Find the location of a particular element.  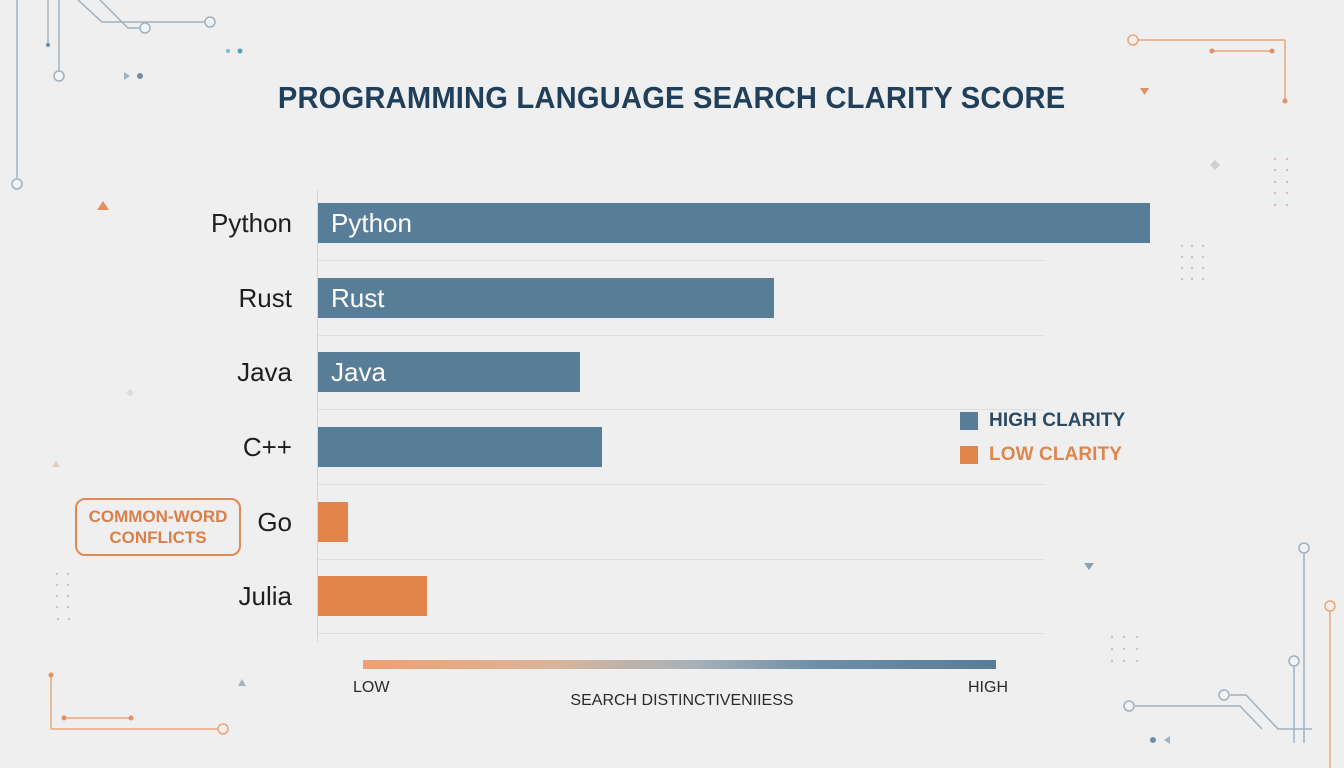

bar-rust: Rust is located at coordinates (546, 298).